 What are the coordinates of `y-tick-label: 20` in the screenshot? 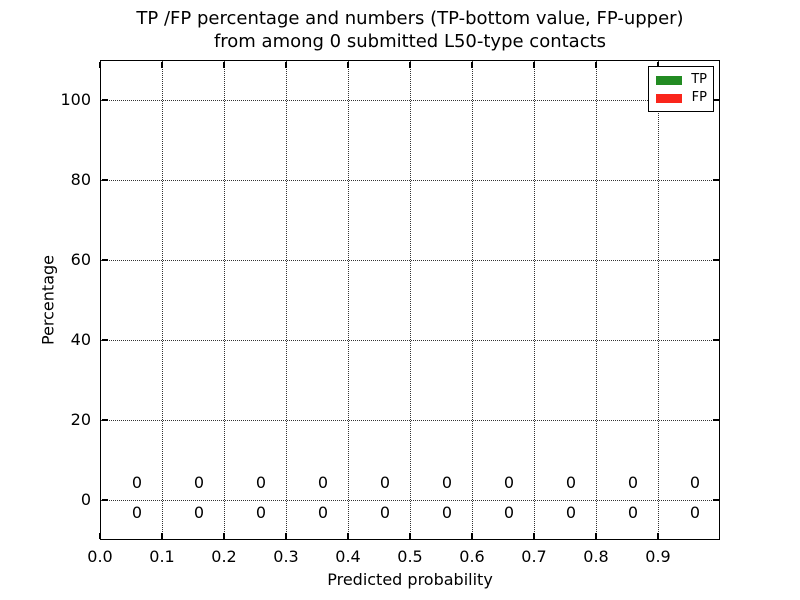 It's located at (80, 419).